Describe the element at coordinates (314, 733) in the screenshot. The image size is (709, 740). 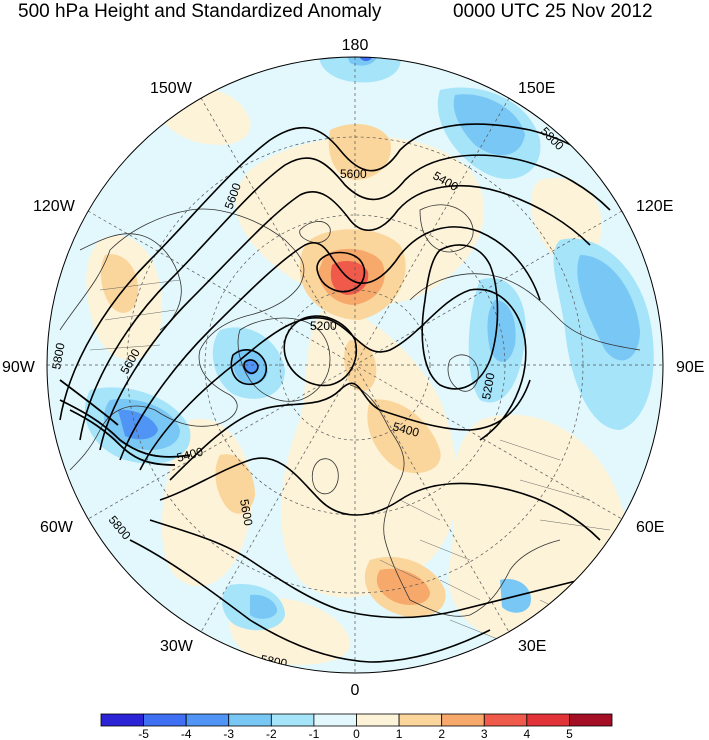
I see `colorbar-tick-label: -1` at that location.